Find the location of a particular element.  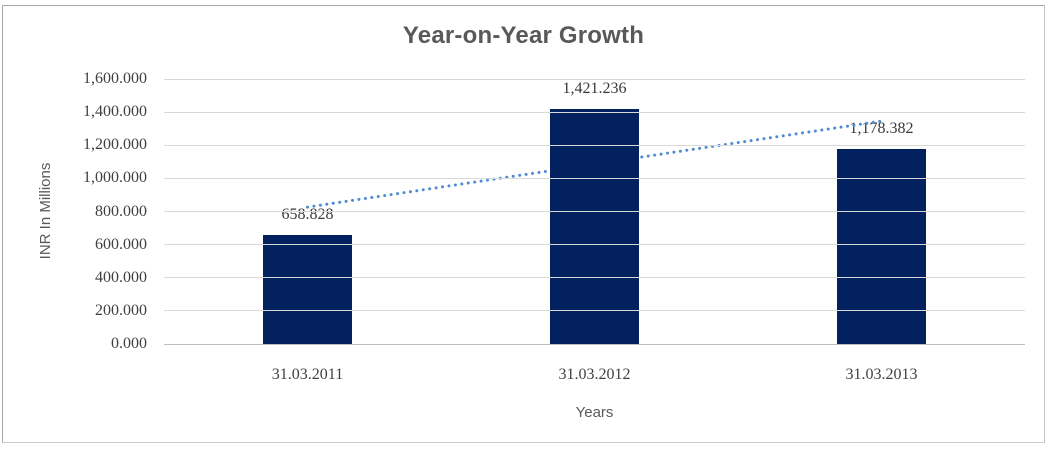

y-tick-label: 1,000.000 is located at coordinates (115, 178).